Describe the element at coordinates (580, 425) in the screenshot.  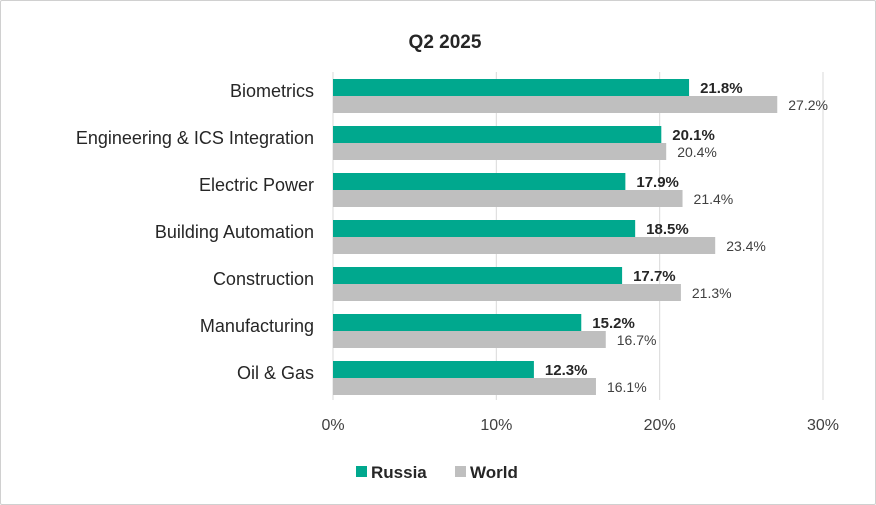
I see `x-axis-tick-labels: 0% 10% 20% 30%` at that location.